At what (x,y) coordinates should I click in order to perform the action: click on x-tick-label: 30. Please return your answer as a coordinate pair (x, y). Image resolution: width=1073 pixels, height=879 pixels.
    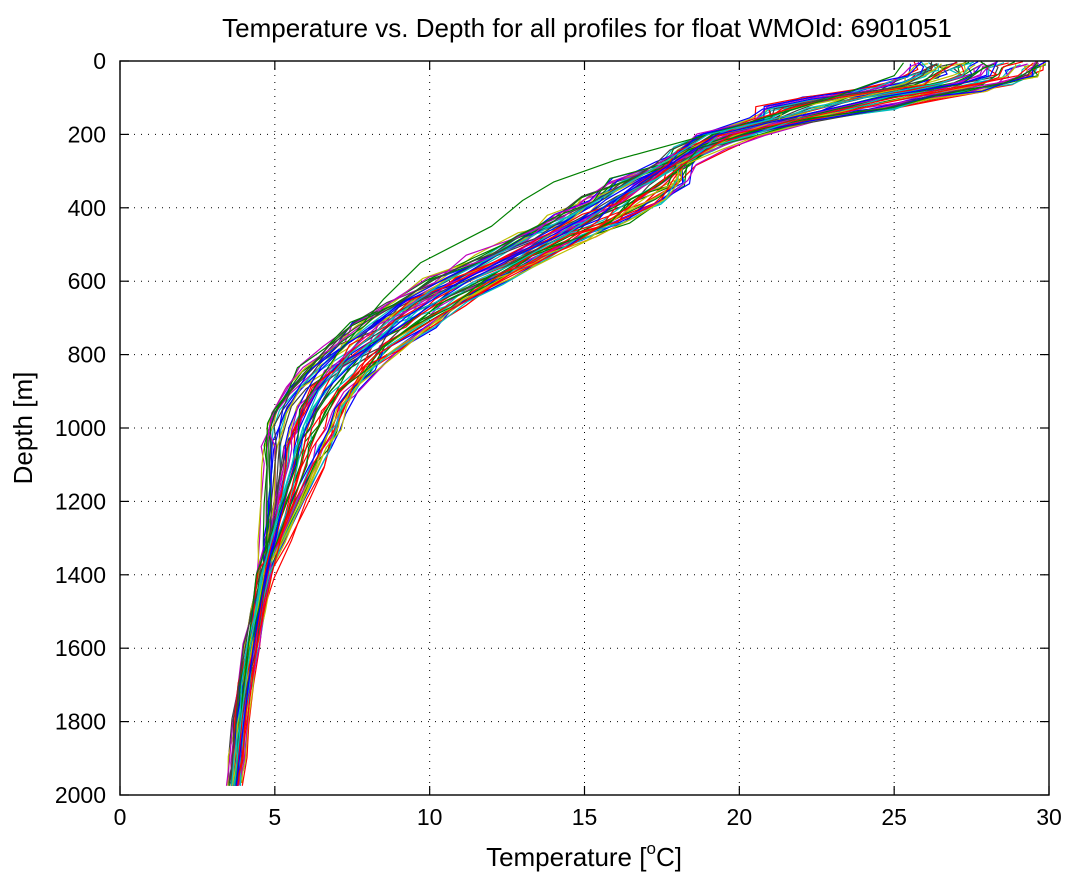
    Looking at the image, I should click on (1049, 817).